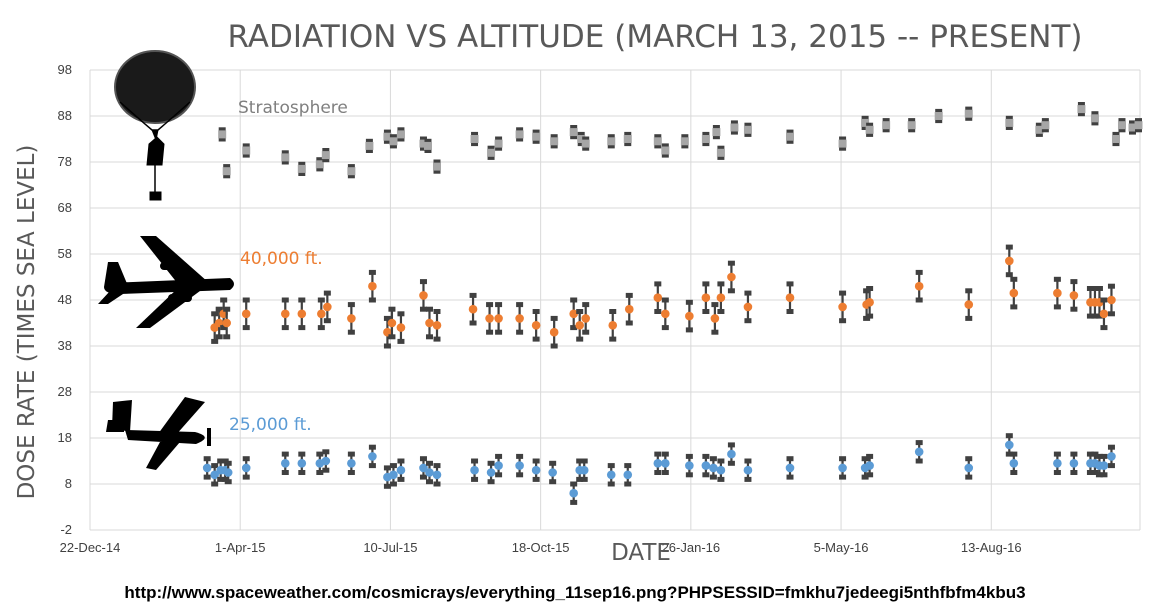 The height and width of the screenshot is (608, 1167). I want to click on series-labels: Stratosphere 40,000 ft. 25,000 ft., so click(288, 266).